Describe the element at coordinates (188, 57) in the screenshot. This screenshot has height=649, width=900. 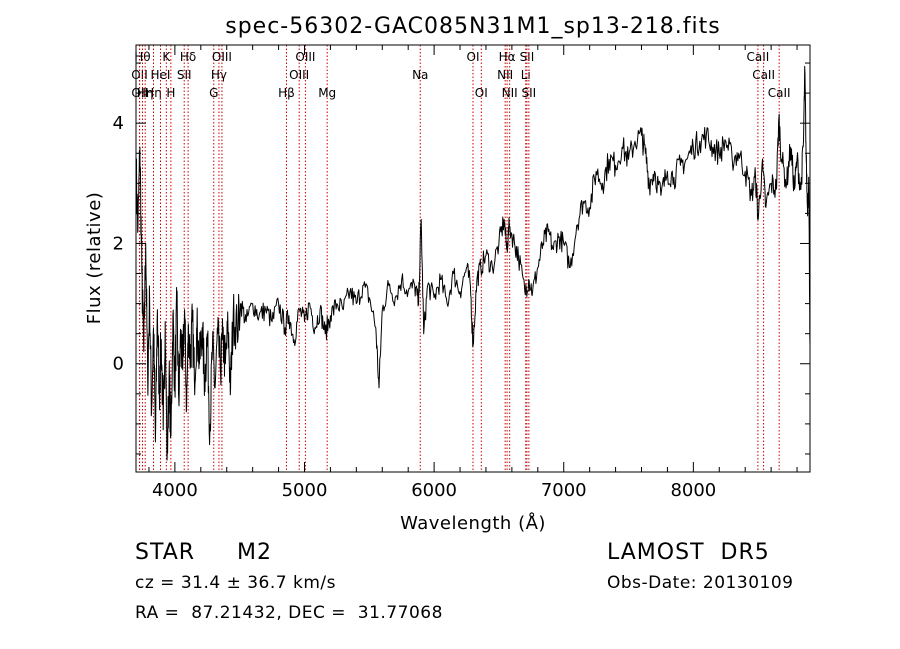
I see `spectral-line-label: Hδ` at that location.